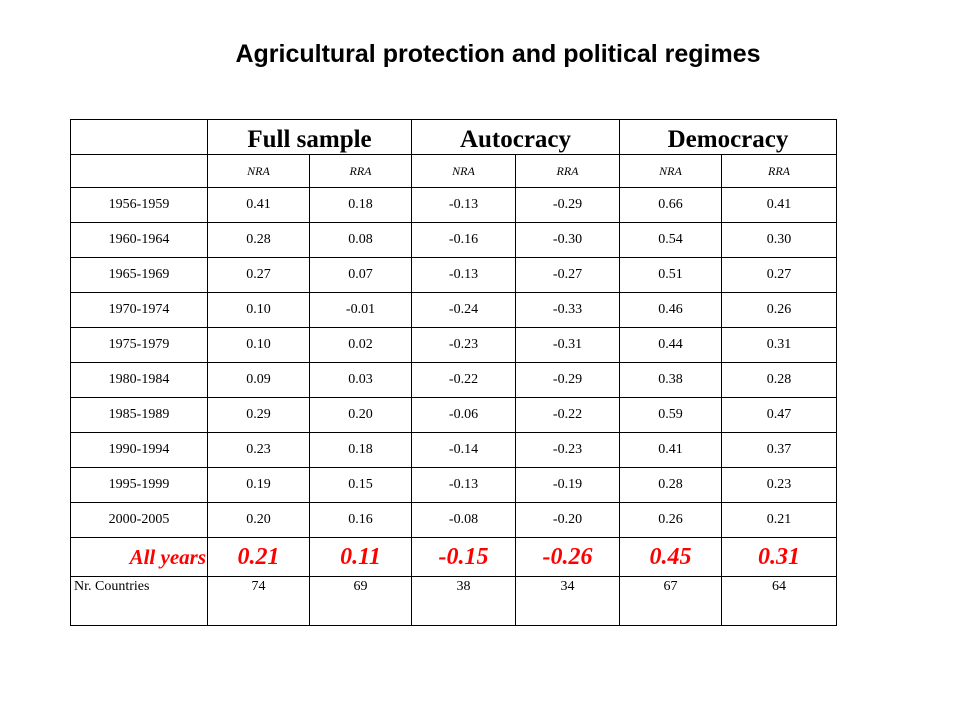  What do you see at coordinates (567, 275) in the screenshot?
I see `table-cell: -0.27` at bounding box center [567, 275].